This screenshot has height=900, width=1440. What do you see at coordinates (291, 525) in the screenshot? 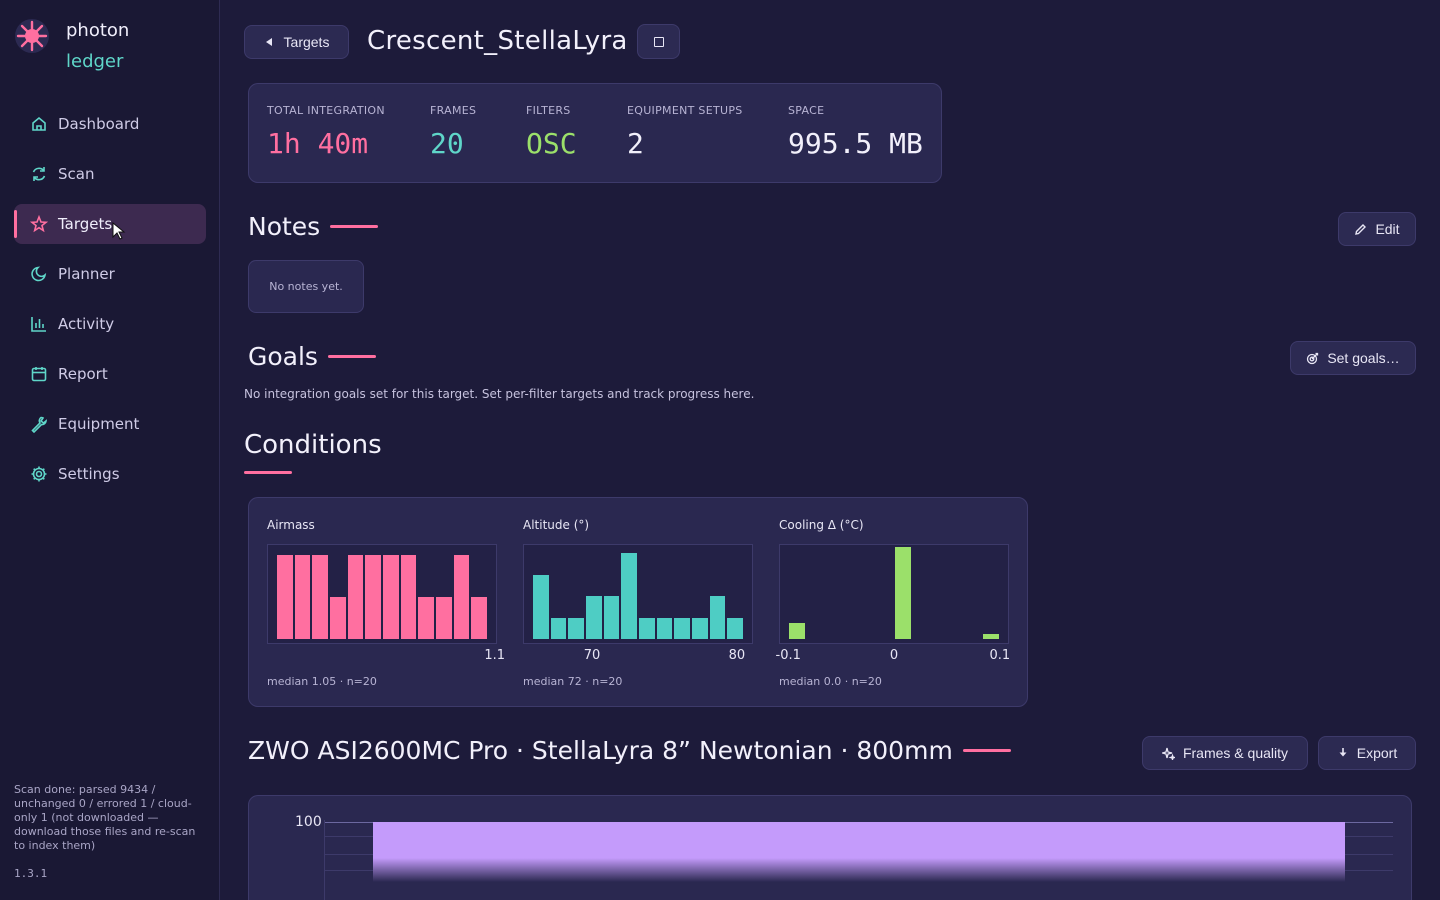
I see `chart-title: Airmass` at bounding box center [291, 525].